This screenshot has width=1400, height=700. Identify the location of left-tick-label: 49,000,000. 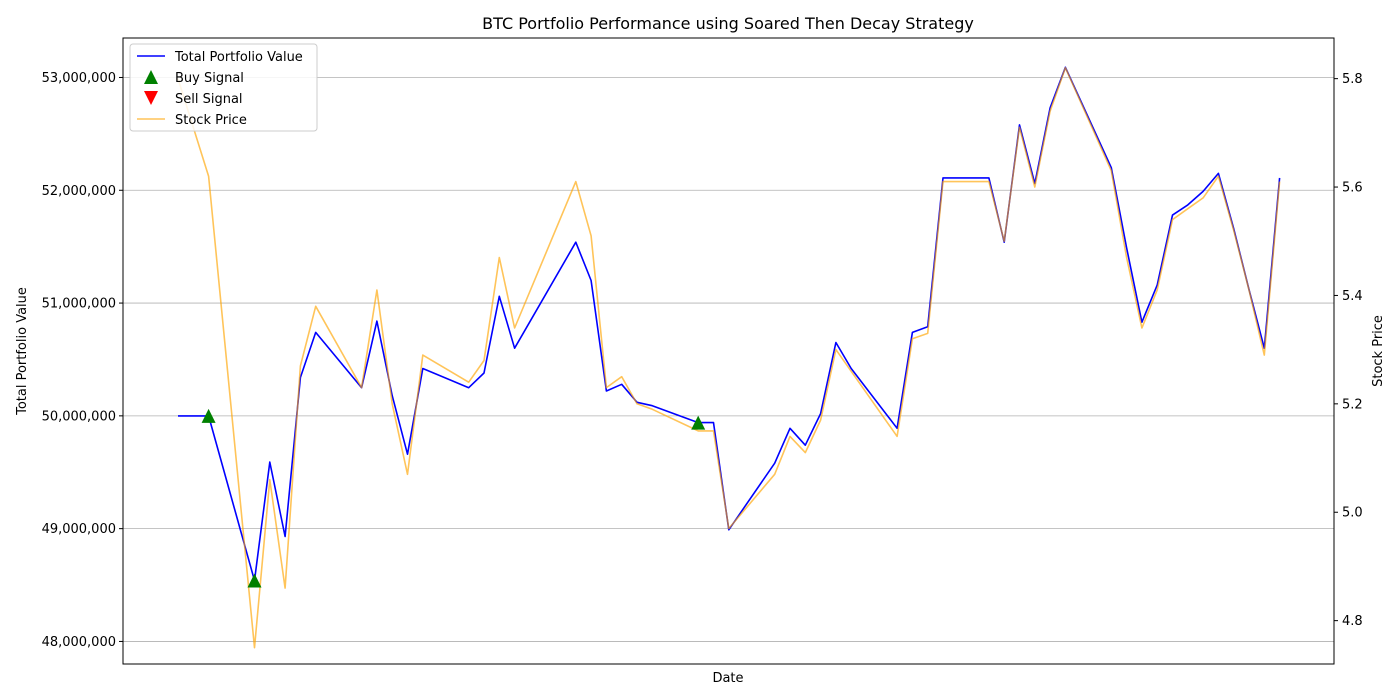
(79, 529).